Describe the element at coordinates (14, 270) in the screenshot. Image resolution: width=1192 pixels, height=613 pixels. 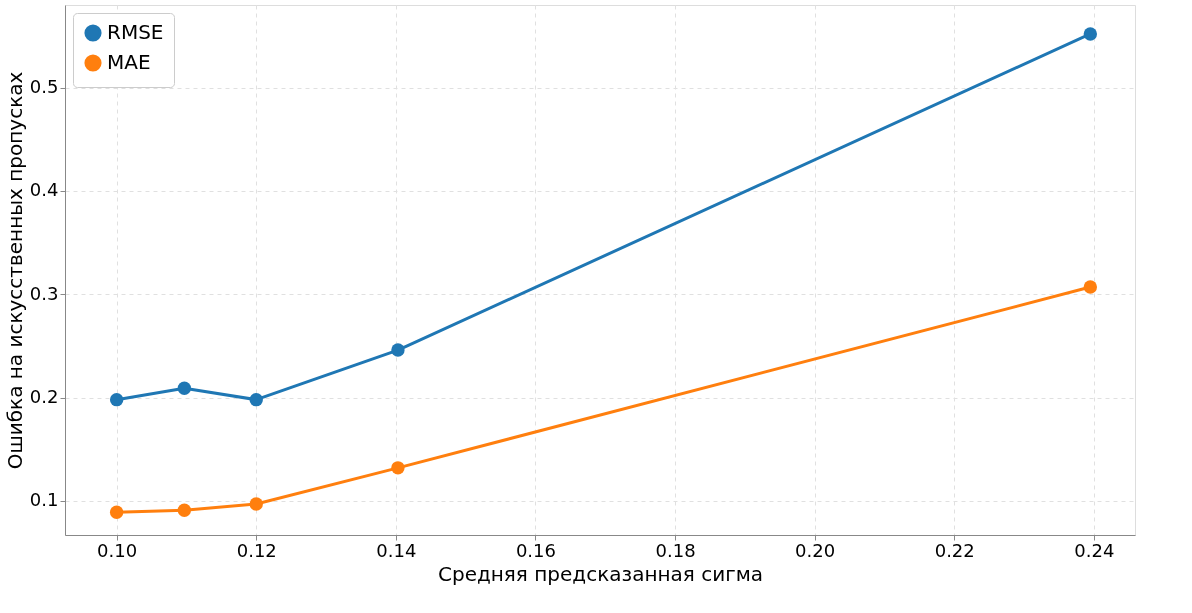
I see `y-axis-title: Ошибка на искусственных пропусках` at that location.